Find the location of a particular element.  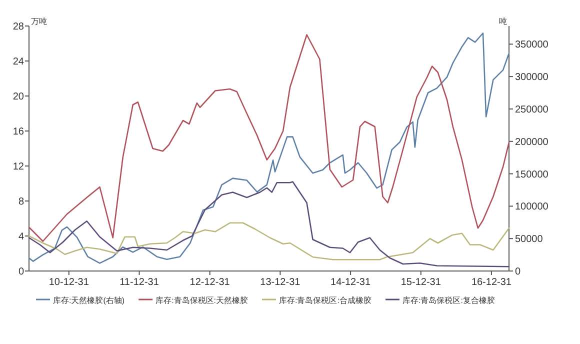

x-tick-label: 15-12-31 is located at coordinates (421, 282).